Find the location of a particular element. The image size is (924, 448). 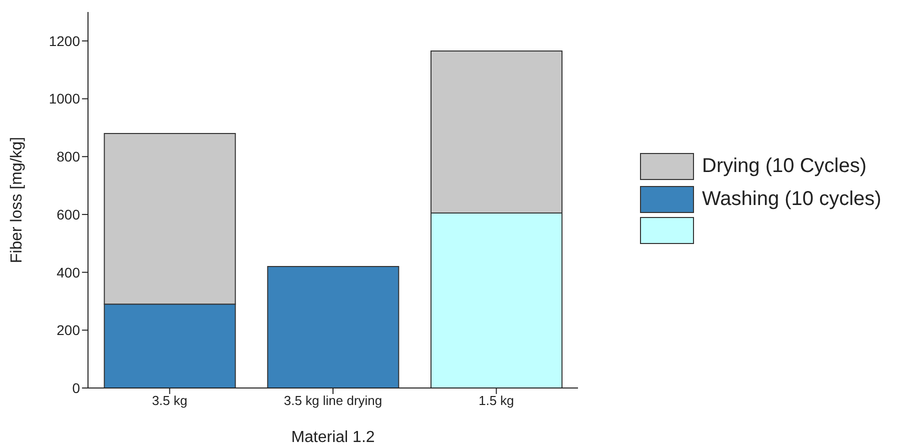

legend-label: Washing (10 cycles) is located at coordinates (792, 199).